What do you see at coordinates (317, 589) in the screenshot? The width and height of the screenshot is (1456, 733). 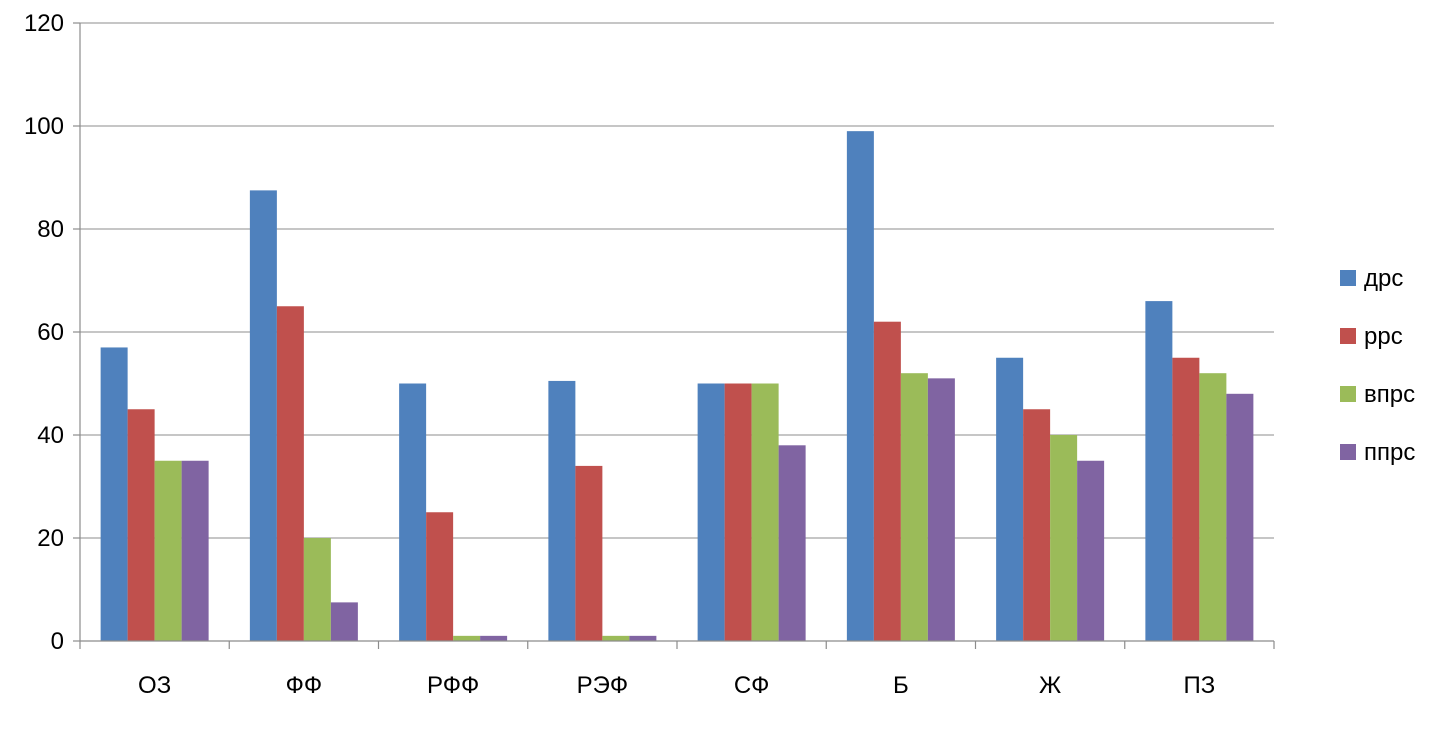 I see `bar-впрс-ФФ` at bounding box center [317, 589].